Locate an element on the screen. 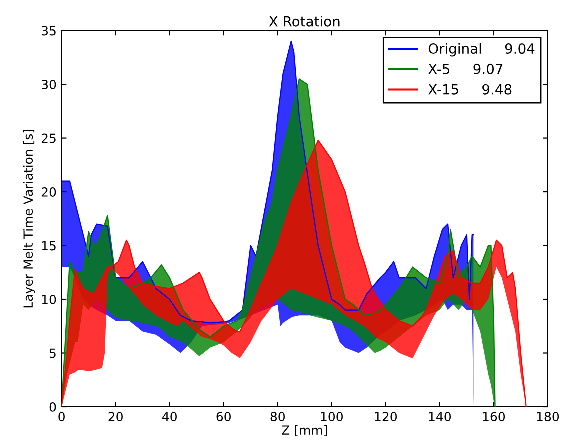 This screenshot has width=562, height=440. legend-label: X-15 9.48 is located at coordinates (470, 89).